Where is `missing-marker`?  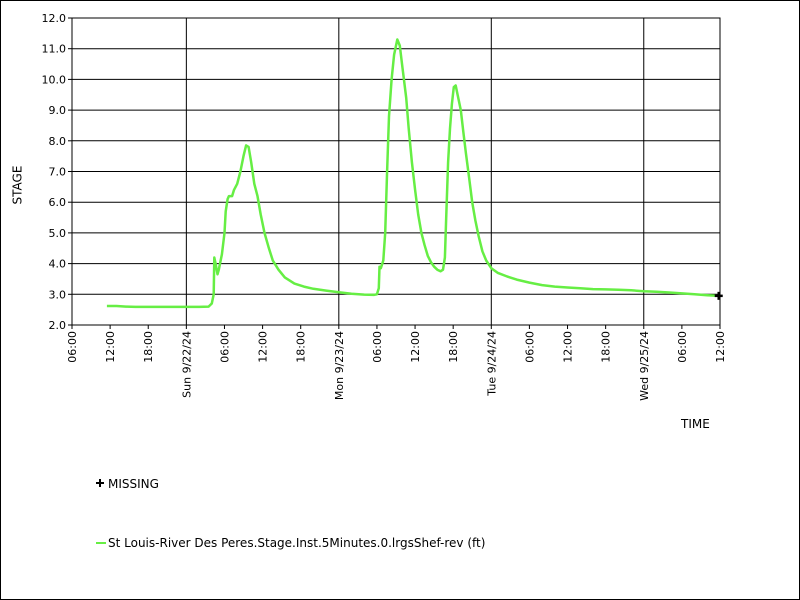 missing-marker is located at coordinates (718, 295).